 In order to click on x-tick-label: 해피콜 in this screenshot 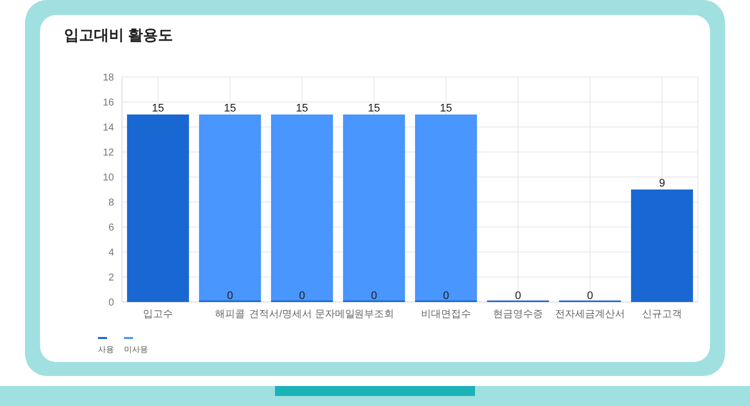, I will do `click(230, 314)`.